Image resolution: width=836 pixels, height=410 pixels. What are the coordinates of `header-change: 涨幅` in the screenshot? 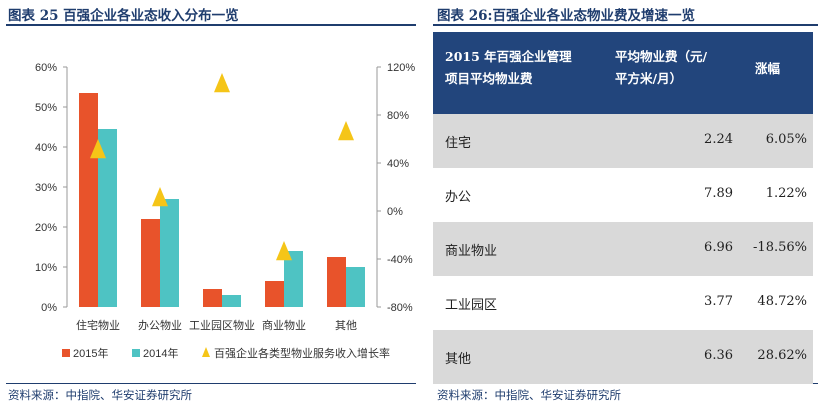 It's located at (768, 68).